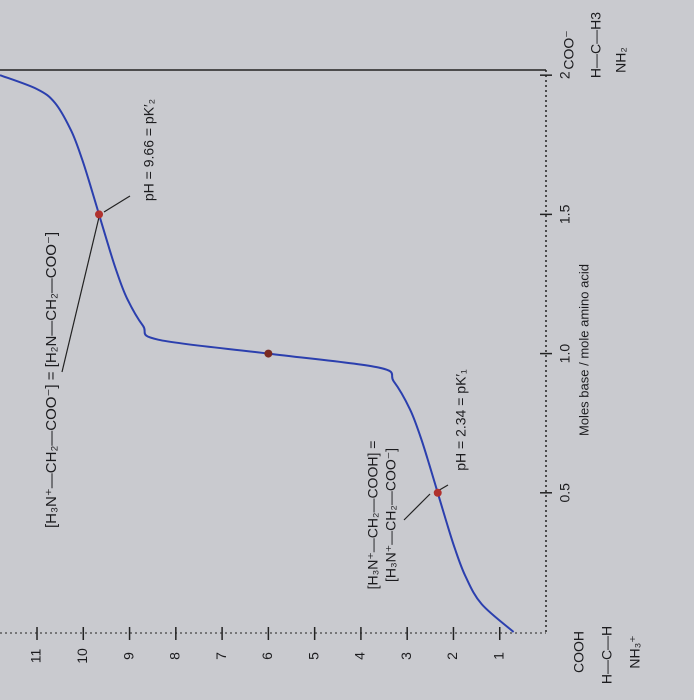 The width and height of the screenshot is (694, 700). Describe the element at coordinates (51, 380) in the screenshot. I see `annotation: [H₃N⁺—CH₂—COO⁻] = [H₂N—CH₂—COO⁻]` at that location.